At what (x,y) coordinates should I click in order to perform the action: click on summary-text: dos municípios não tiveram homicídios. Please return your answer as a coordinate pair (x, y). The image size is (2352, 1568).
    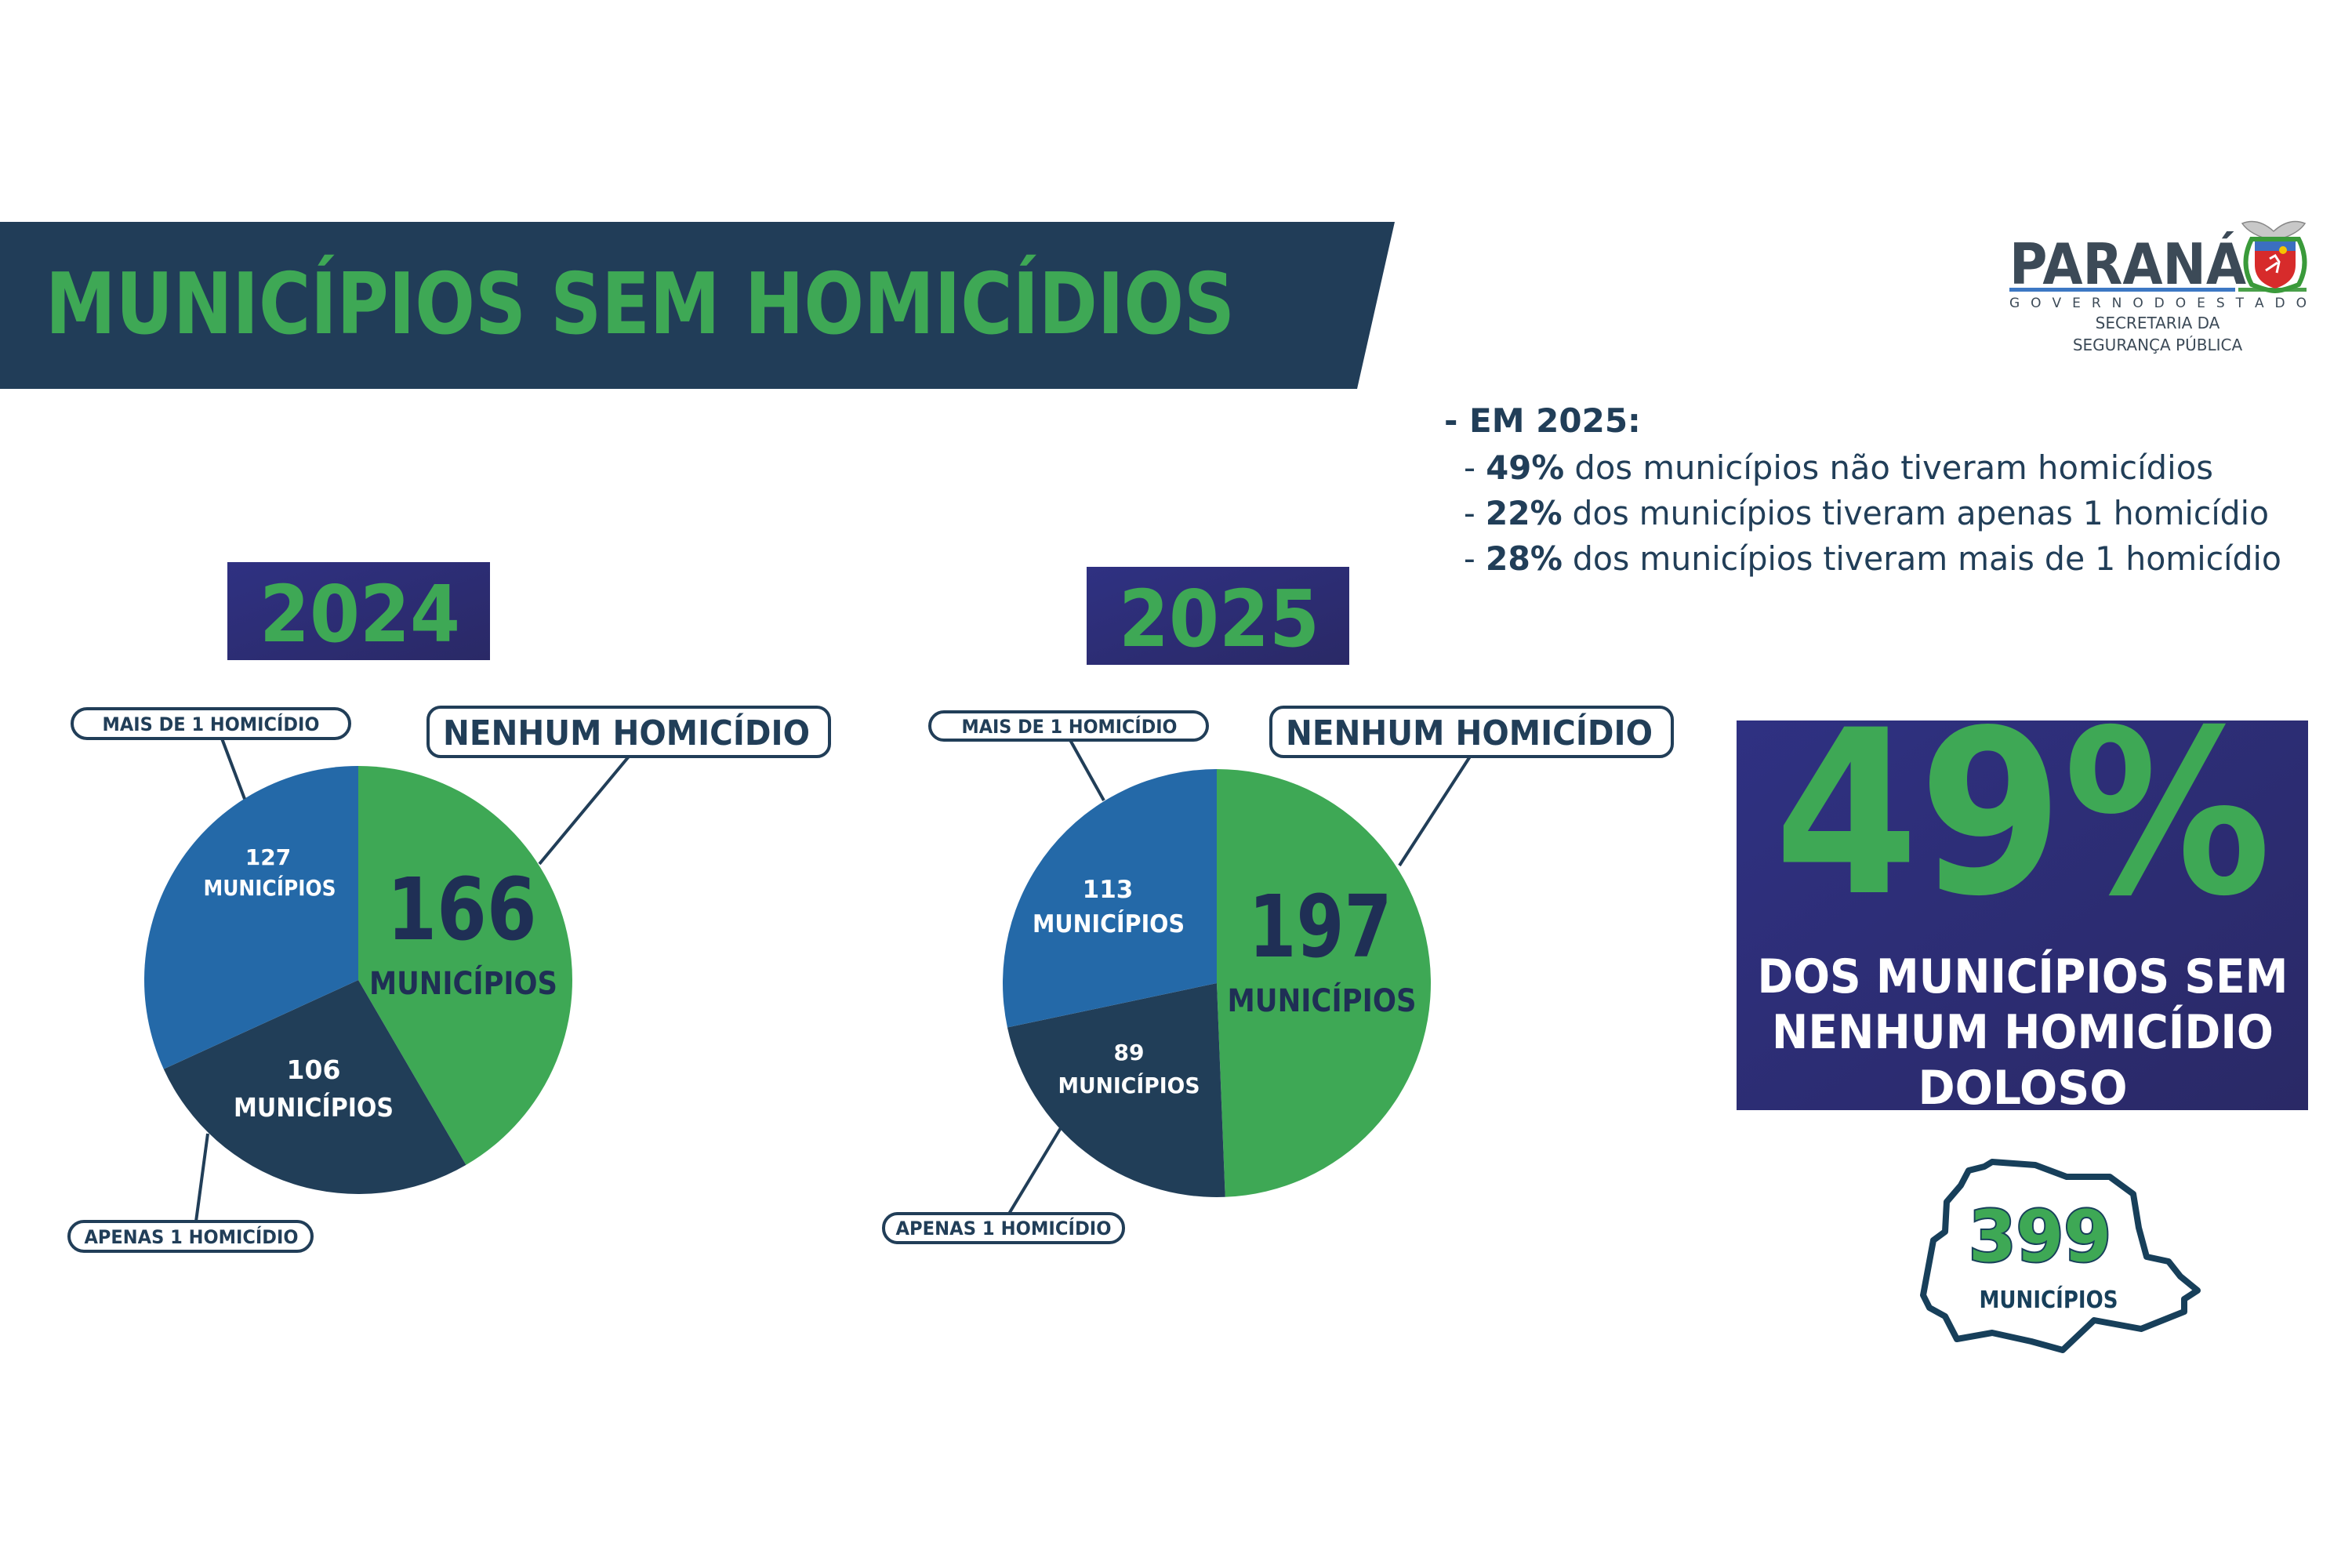
    Looking at the image, I should click on (1889, 467).